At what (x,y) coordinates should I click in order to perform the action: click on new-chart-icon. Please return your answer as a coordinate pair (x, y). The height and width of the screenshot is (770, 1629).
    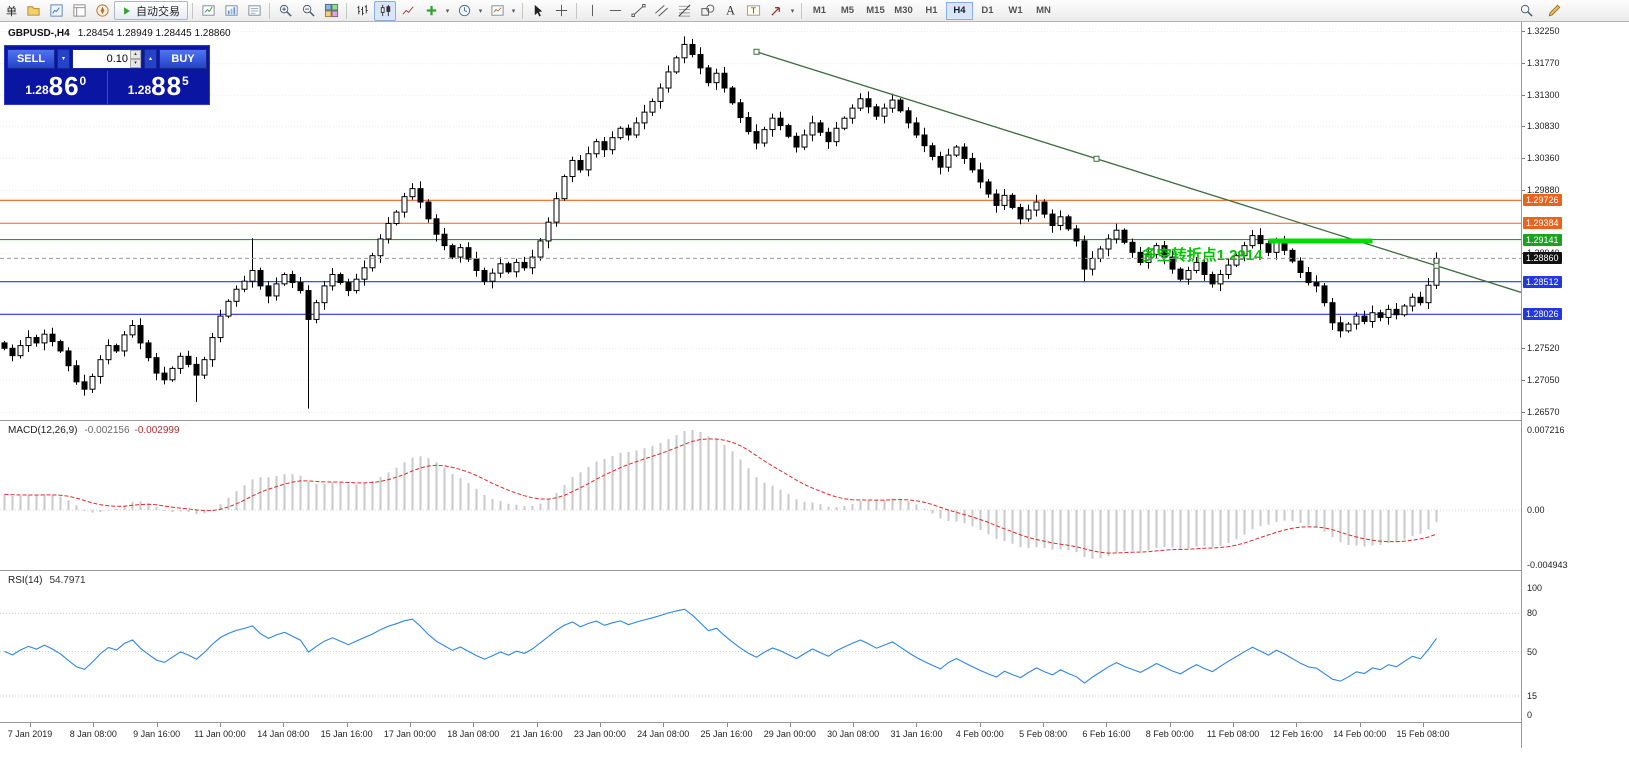
    Looking at the image, I should click on (208, 11).